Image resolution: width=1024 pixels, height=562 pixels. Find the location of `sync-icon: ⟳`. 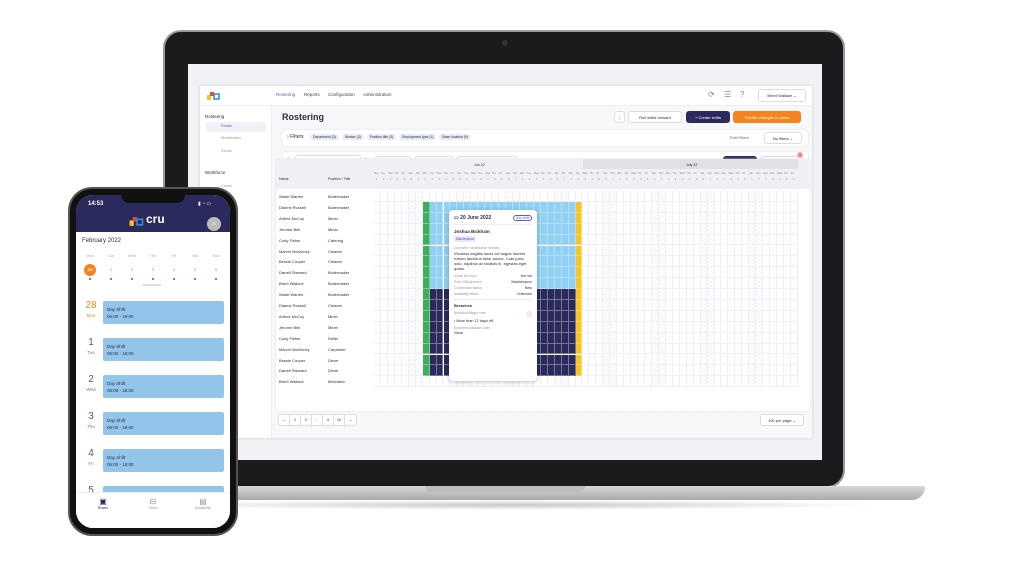

sync-icon: ⟳ is located at coordinates (711, 94).